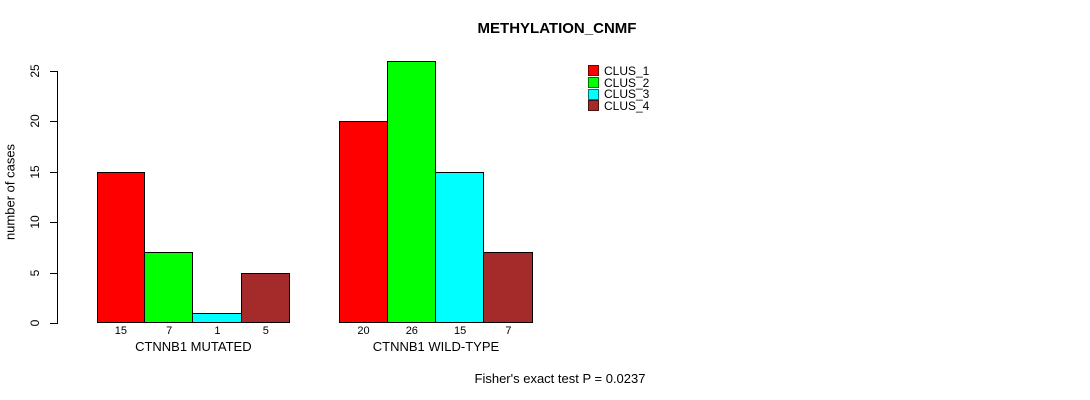  Describe the element at coordinates (627, 94) in the screenshot. I see `legend-label: CLUS_3` at that location.